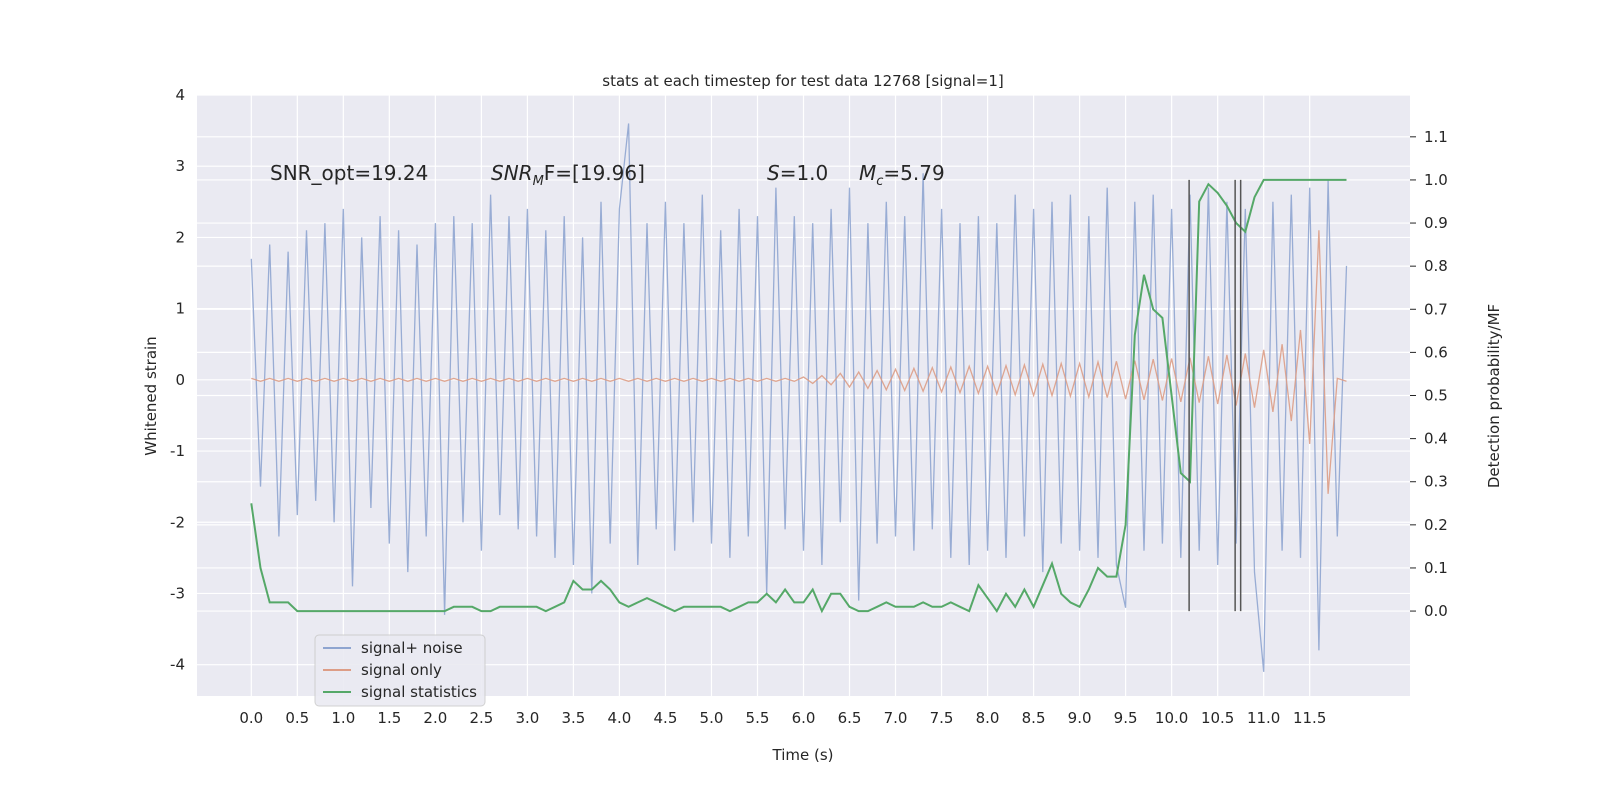 This screenshot has height=800, width=1600. Describe the element at coordinates (804, 718) in the screenshot. I see `x-tick-label: 6.0` at that location.